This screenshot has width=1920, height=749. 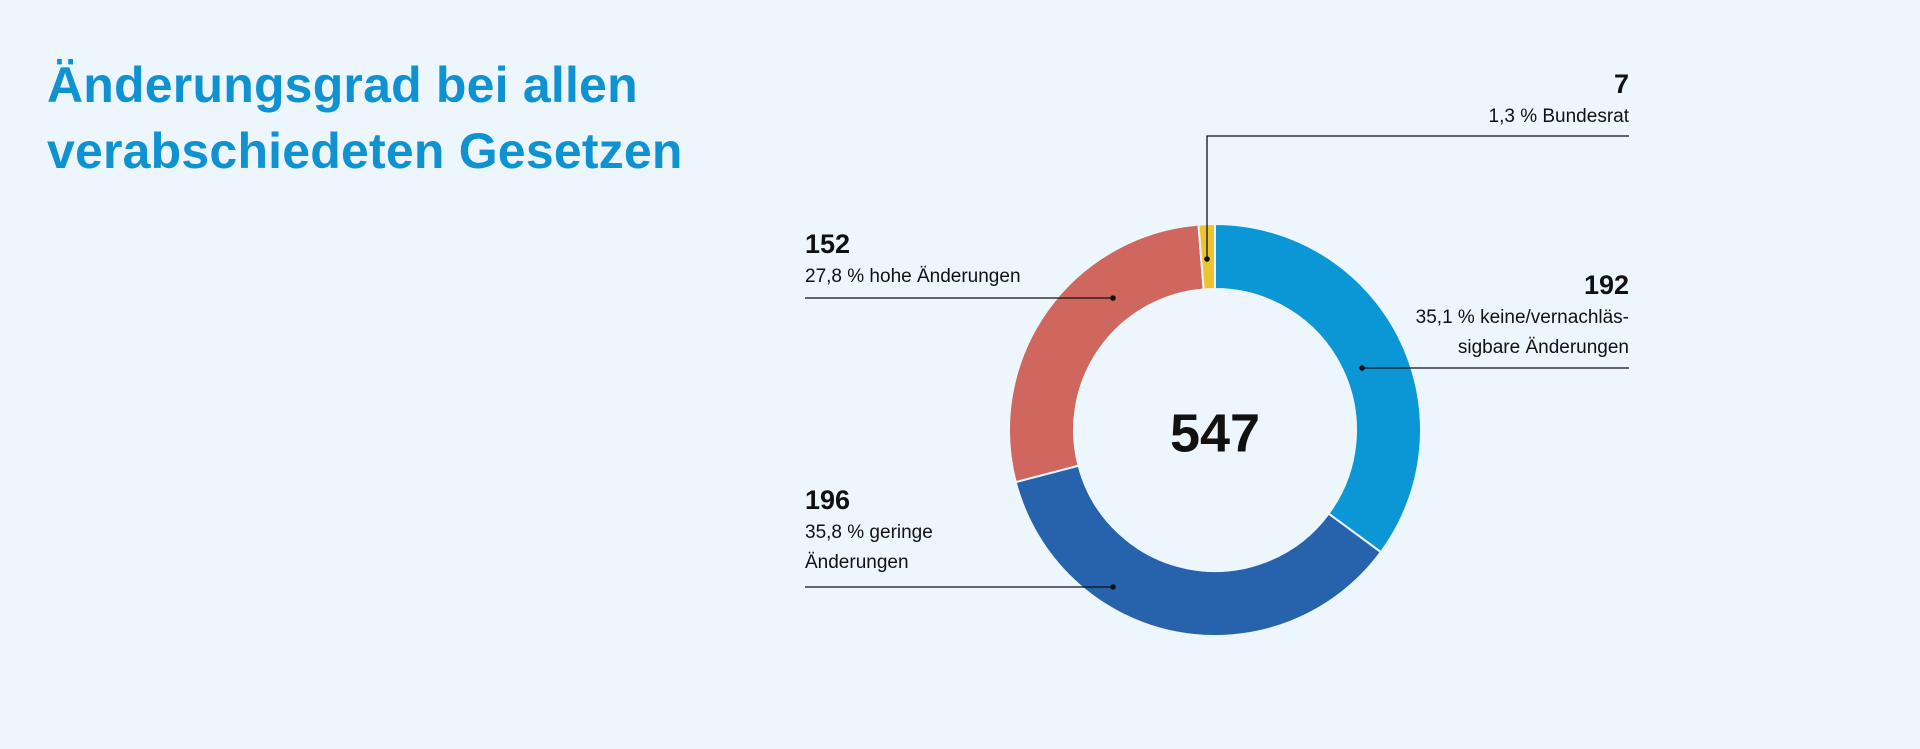 What do you see at coordinates (913, 276) in the screenshot?
I see `label-hohe-text: 27,8 % hohe Änderungen` at bounding box center [913, 276].